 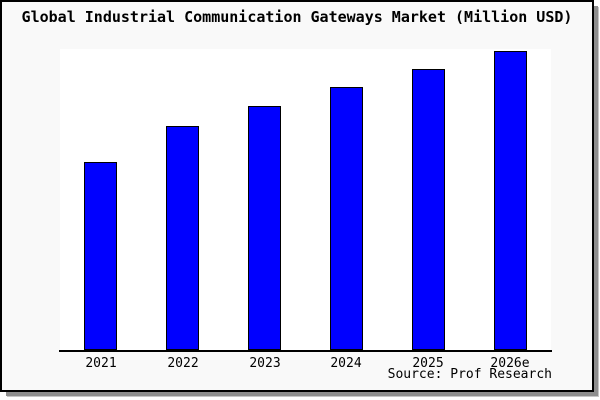 I want to click on bar-2023, so click(x=264, y=228).